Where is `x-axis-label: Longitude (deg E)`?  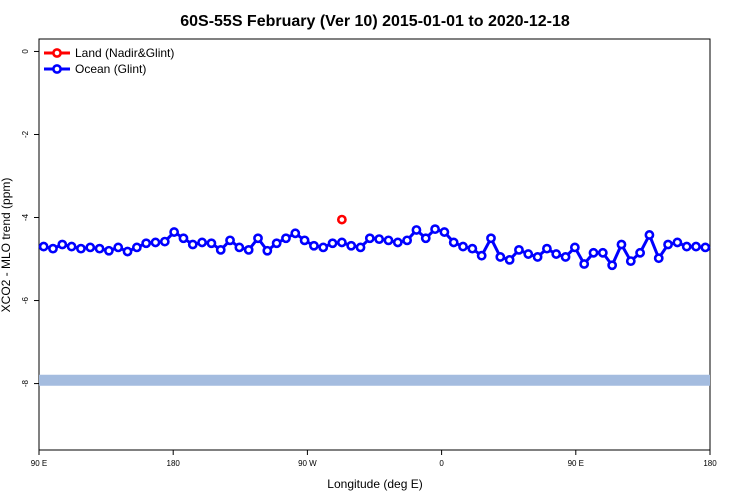 x-axis-label: Longitude (deg E) is located at coordinates (374, 484).